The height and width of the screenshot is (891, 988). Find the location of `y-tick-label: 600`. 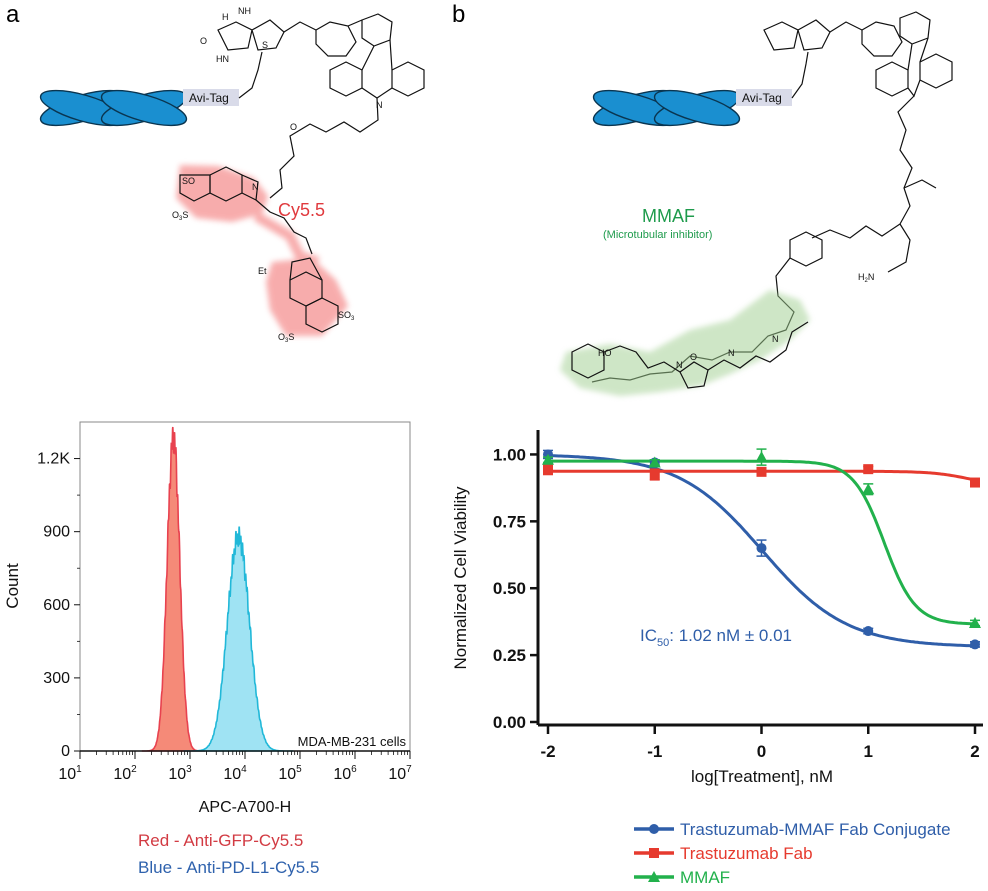

y-tick-label: 600 is located at coordinates (56, 605).